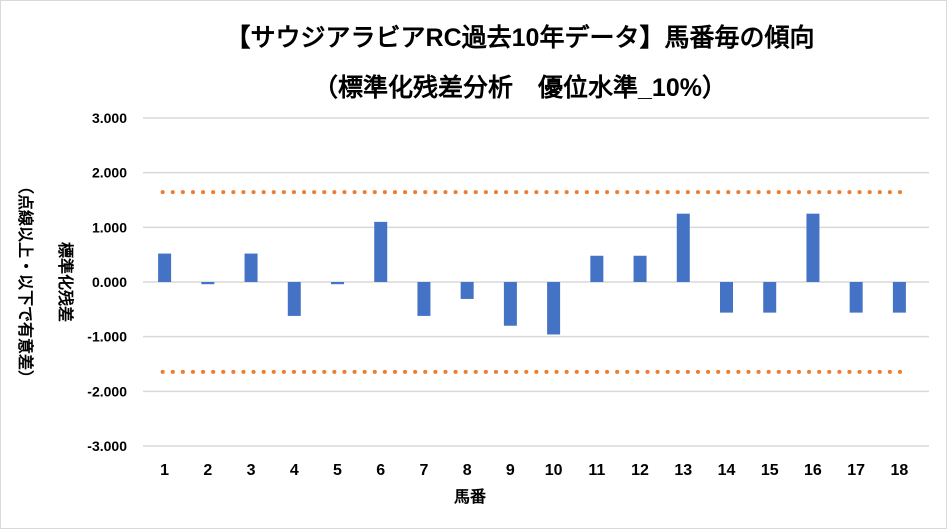 This screenshot has height=529, width=947. What do you see at coordinates (65, 282) in the screenshot?
I see `y-axis-label: 標準化残差` at bounding box center [65, 282].